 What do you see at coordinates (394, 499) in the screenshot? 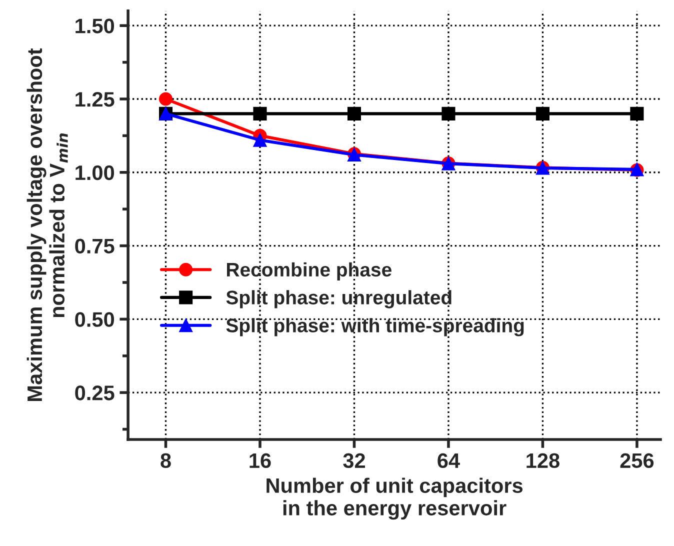
I see `x-axis-title: Number of unit capacitors in the energy reservoir` at bounding box center [394, 499].